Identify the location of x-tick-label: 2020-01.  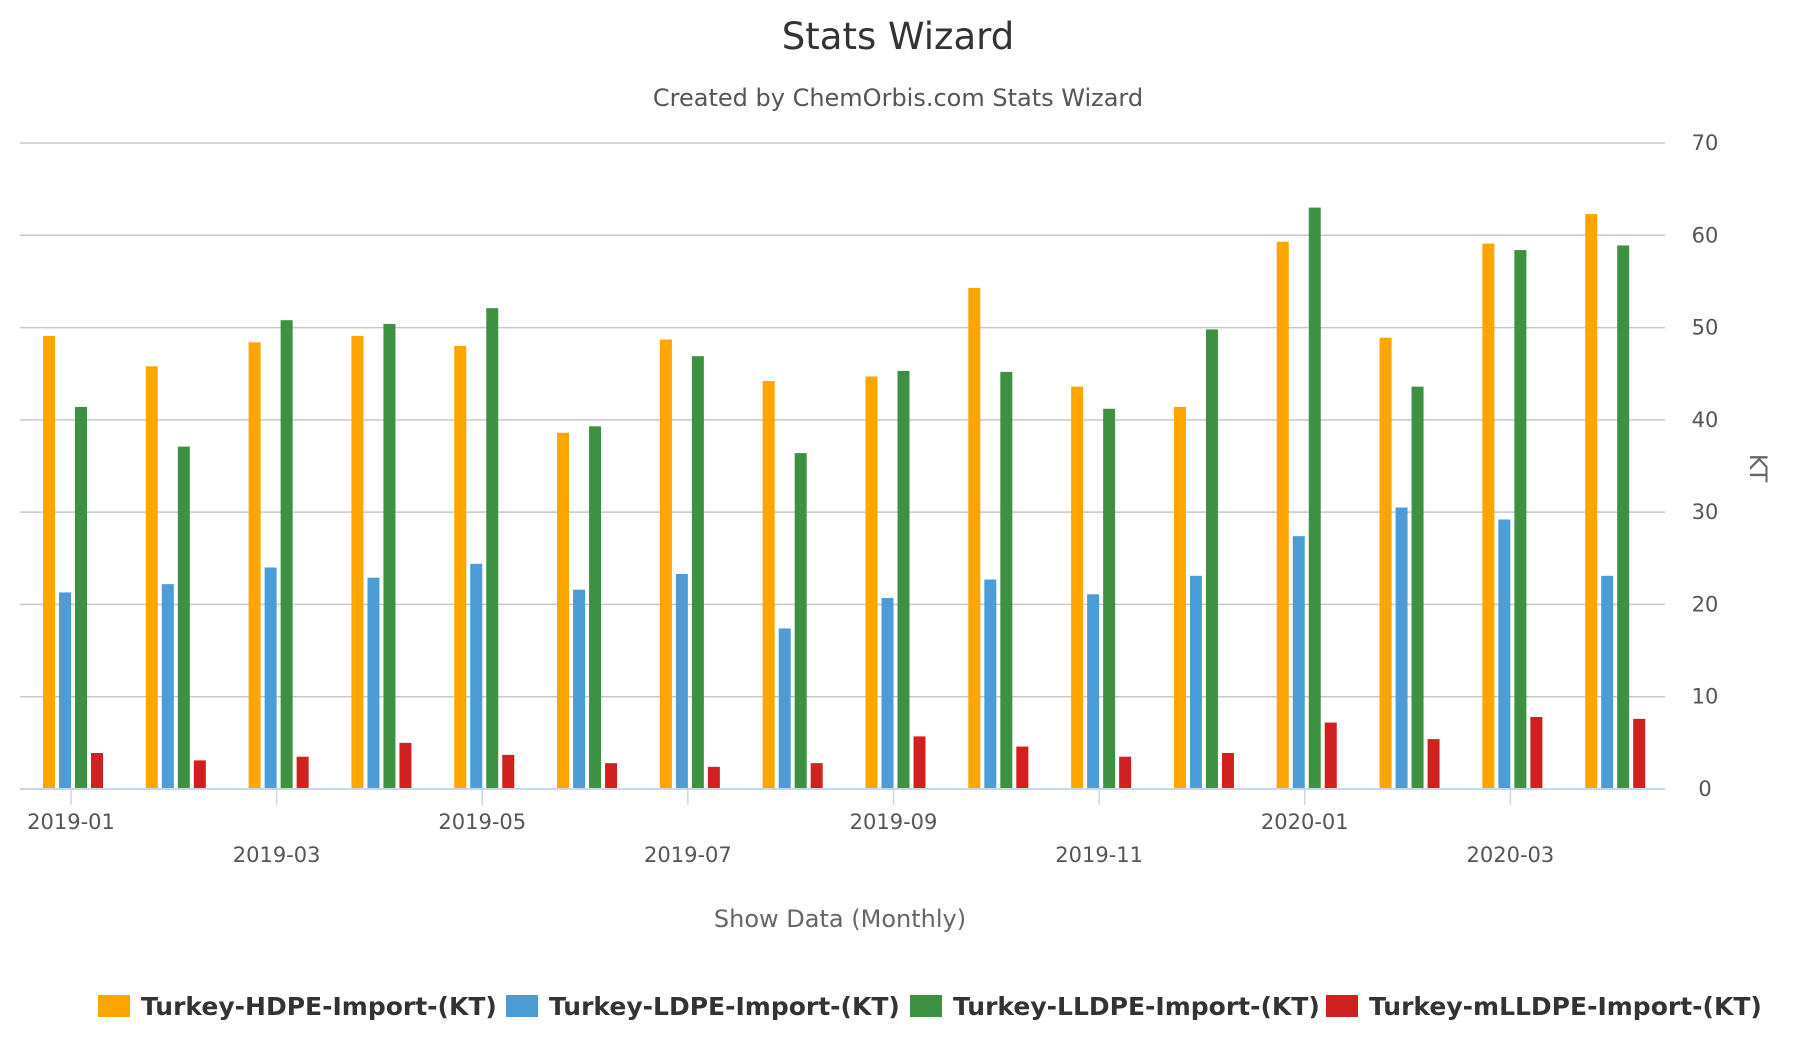
(1305, 822).